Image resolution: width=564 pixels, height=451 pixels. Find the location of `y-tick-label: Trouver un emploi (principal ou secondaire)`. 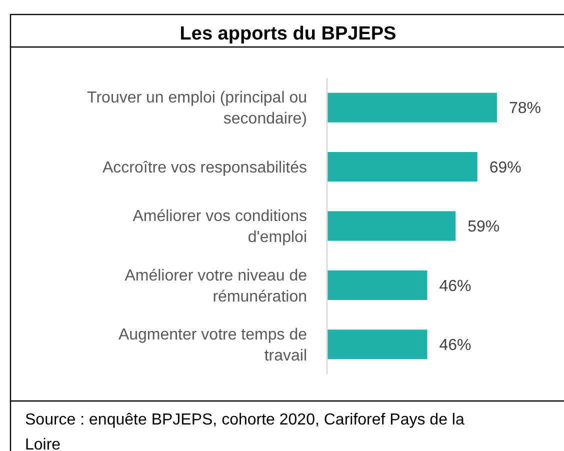

y-tick-label: Trouver un emploi (principal ou secondaire) is located at coordinates (197, 109).